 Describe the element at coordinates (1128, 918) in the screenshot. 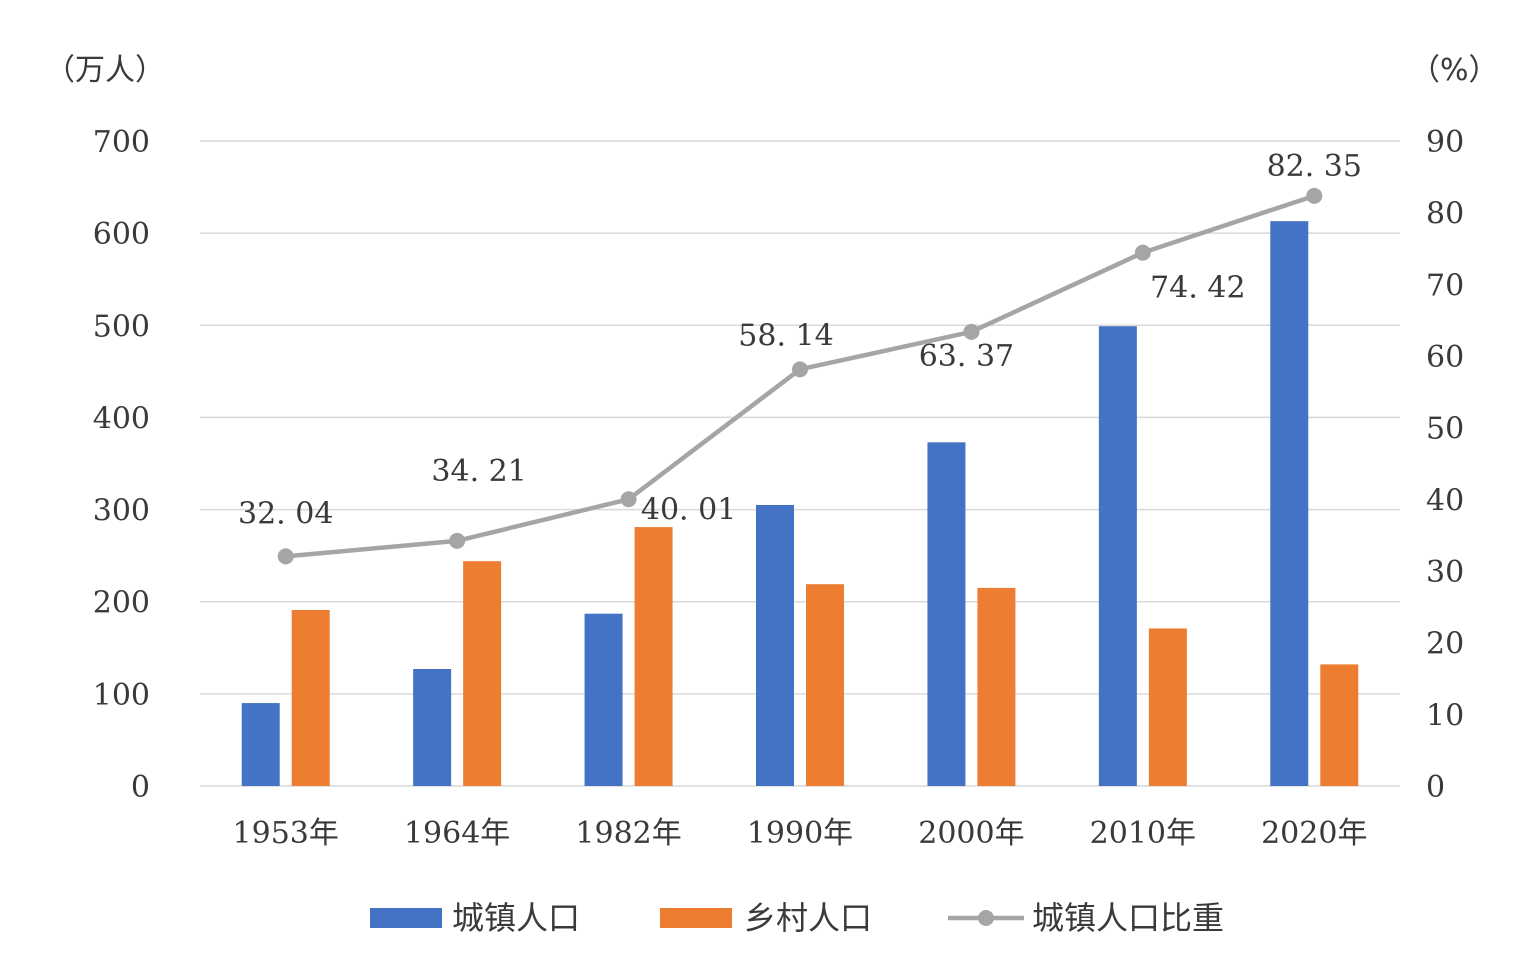

I see `legend-label-ratio: 城镇人口比重` at that location.